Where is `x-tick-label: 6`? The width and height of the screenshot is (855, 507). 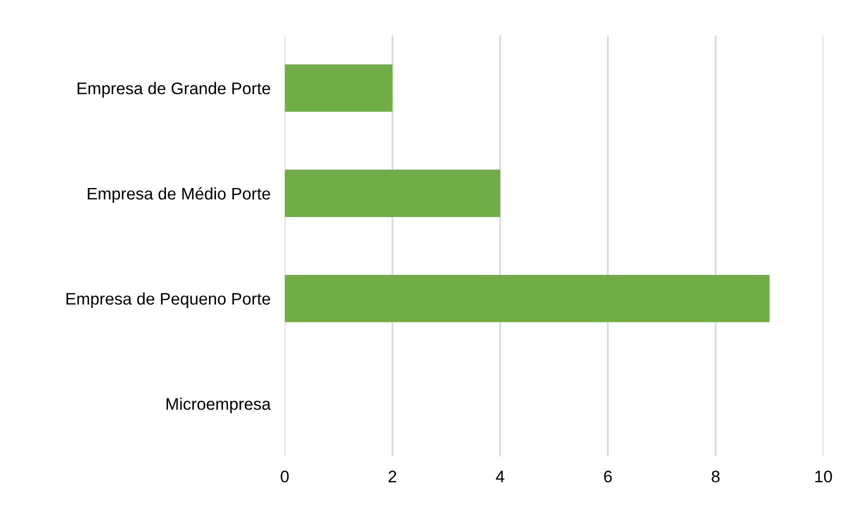 x-tick-label: 6 is located at coordinates (608, 476).